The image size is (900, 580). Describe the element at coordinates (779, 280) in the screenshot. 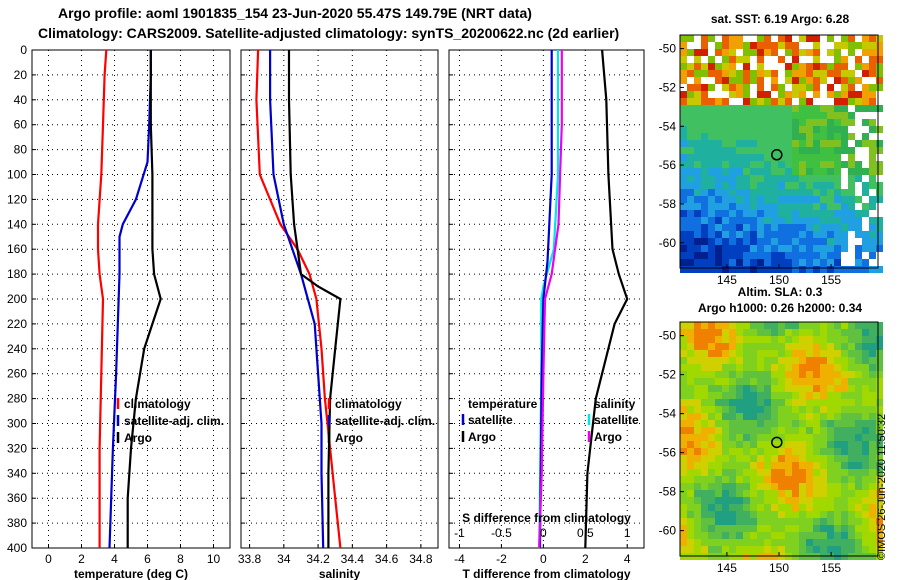

I see `sst-map-x-tick-label: 150` at that location.